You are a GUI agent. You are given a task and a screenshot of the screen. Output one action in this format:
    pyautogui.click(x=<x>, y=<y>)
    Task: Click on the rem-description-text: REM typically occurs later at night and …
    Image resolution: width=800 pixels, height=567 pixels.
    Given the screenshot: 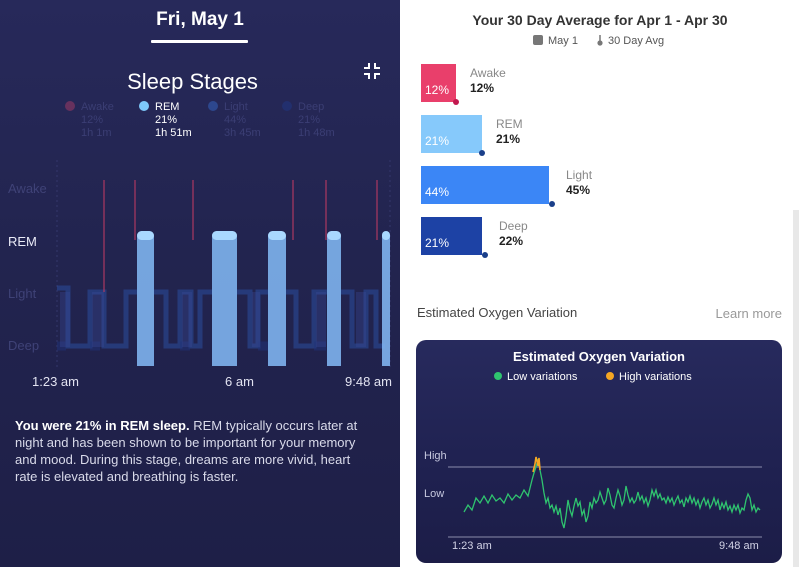 What is the action you would take?
    pyautogui.click(x=186, y=451)
    